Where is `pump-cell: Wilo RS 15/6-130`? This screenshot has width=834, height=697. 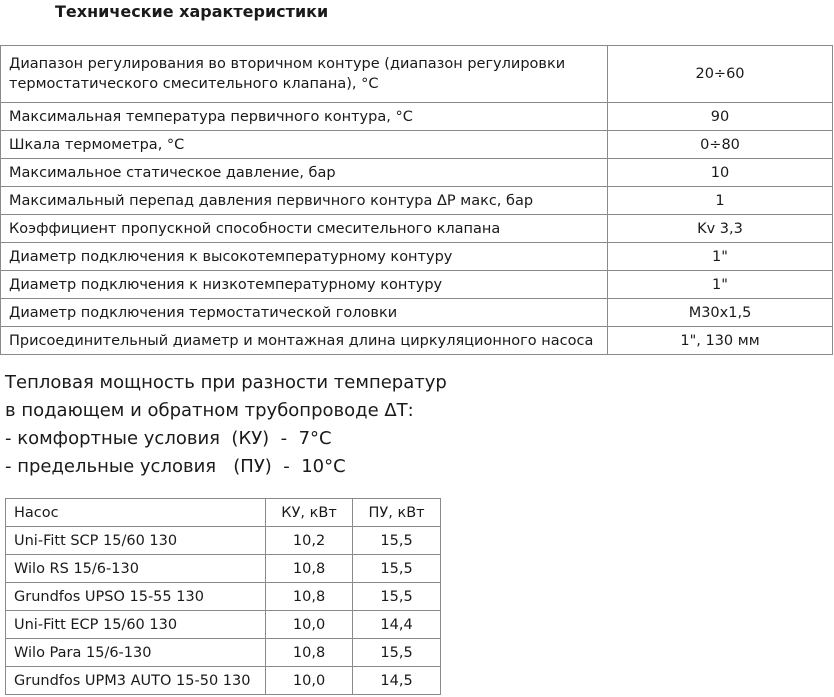
pump-cell: Wilo RS 15/6-130 is located at coordinates (135, 568).